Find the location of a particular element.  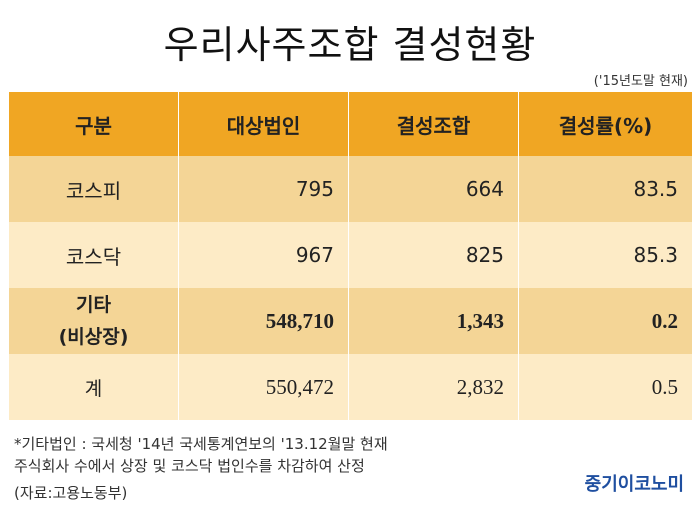

table-row-total: 계 550,472 2,832 0.5 is located at coordinates (350, 387).